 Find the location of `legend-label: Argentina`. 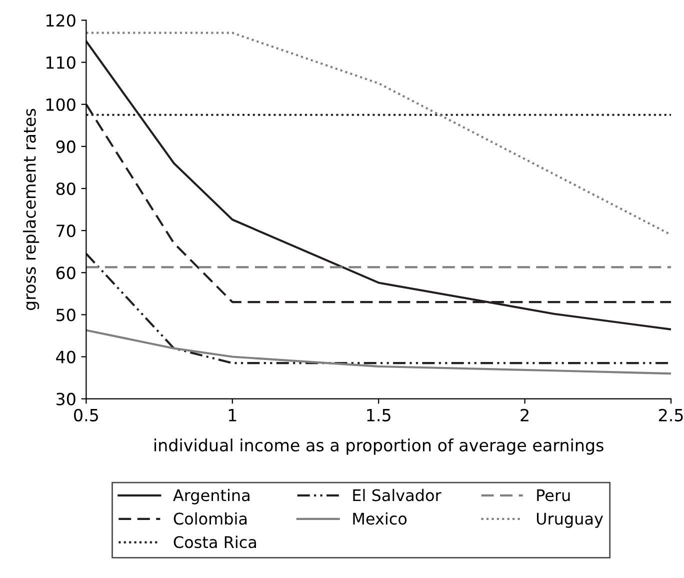

legend-label: Argentina is located at coordinates (211, 496).